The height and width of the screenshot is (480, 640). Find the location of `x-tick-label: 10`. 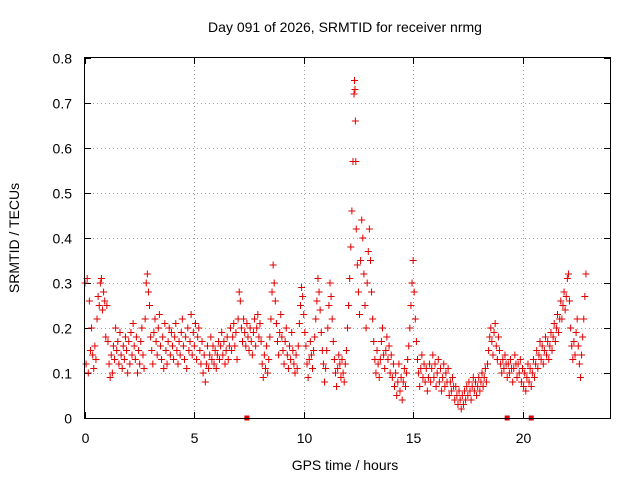

x-tick-label: 10 is located at coordinates (305, 438).